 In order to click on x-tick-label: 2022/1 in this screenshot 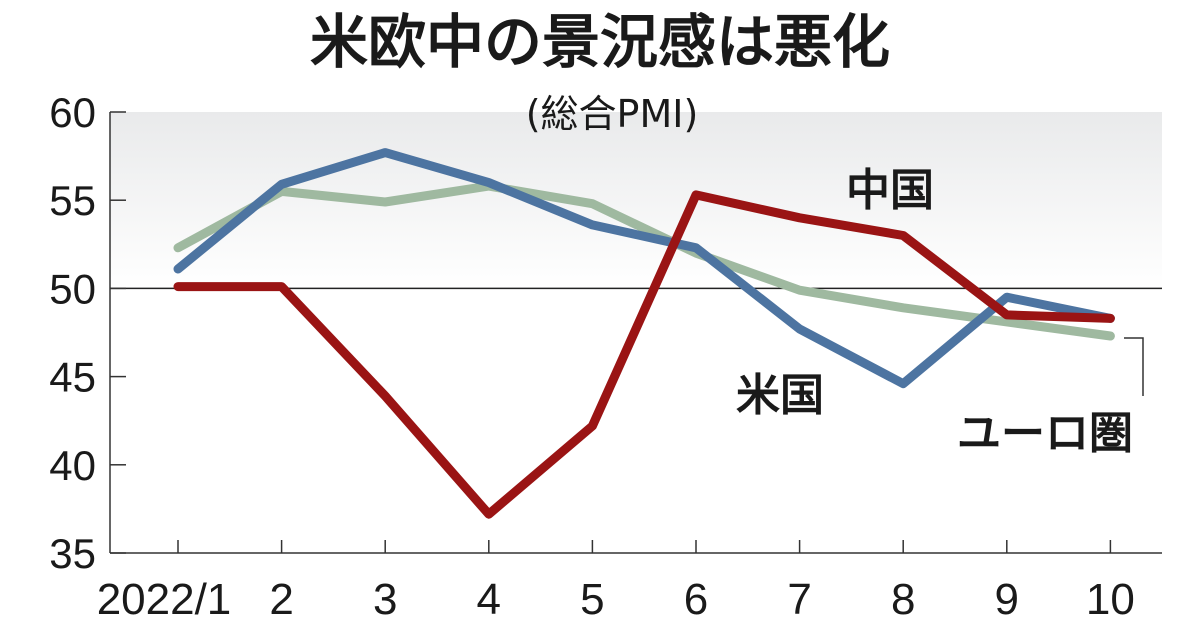, I will do `click(164, 599)`.